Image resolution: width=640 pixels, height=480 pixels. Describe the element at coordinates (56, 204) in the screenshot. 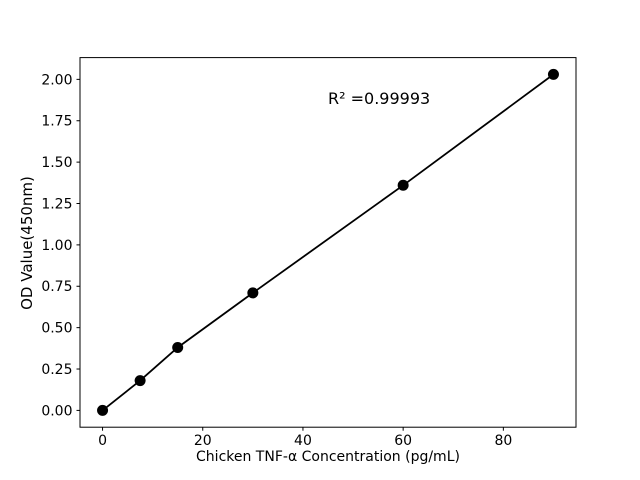

I see `y-tick-label: 1.25` at that location.